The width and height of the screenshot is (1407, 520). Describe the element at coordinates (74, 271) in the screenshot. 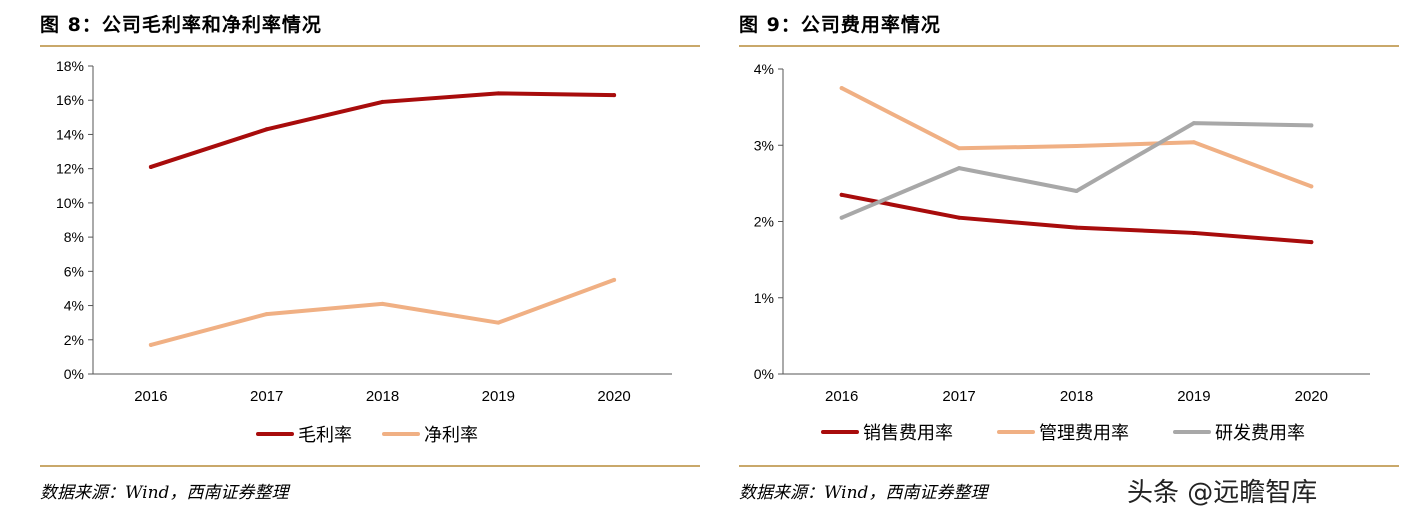

I see `left-y-tick-label: 6%` at that location.